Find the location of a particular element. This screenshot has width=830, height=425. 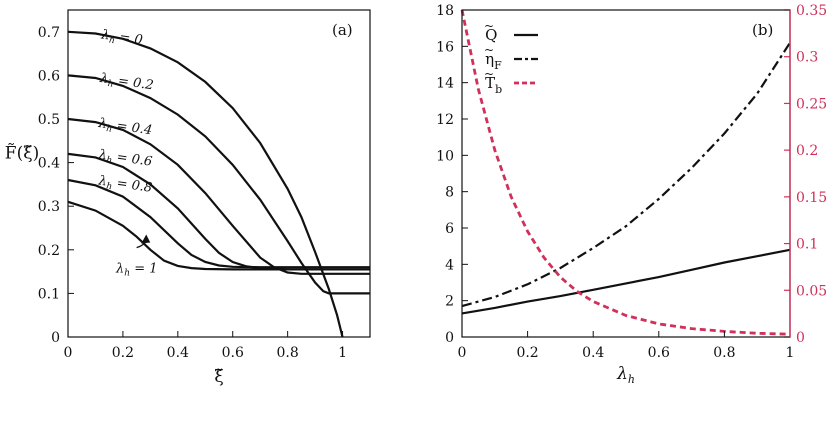

y-tick-label-right: 0.3 is located at coordinates (807, 58).